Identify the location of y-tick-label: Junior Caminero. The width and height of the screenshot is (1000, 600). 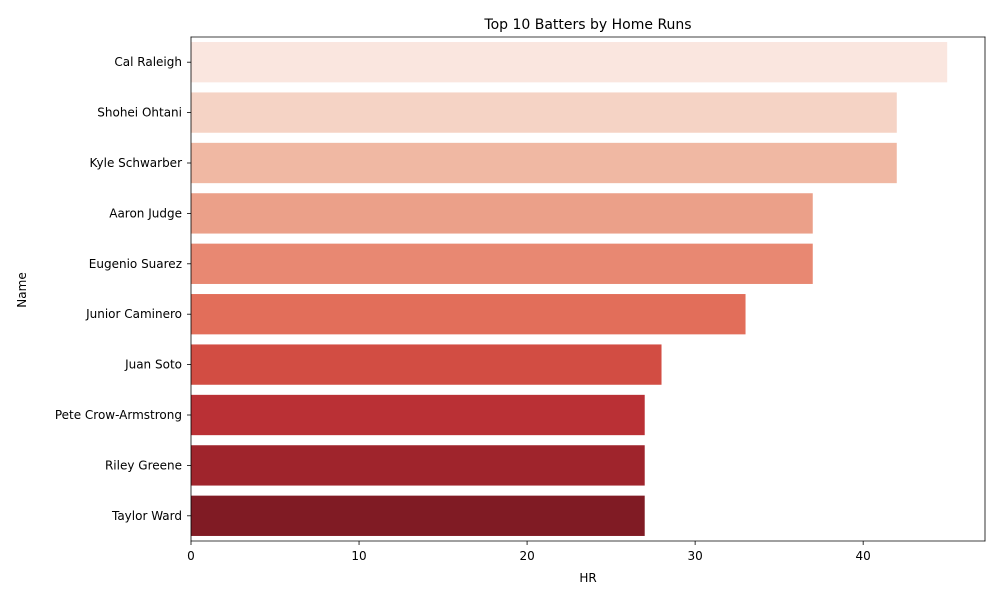
(133, 314).